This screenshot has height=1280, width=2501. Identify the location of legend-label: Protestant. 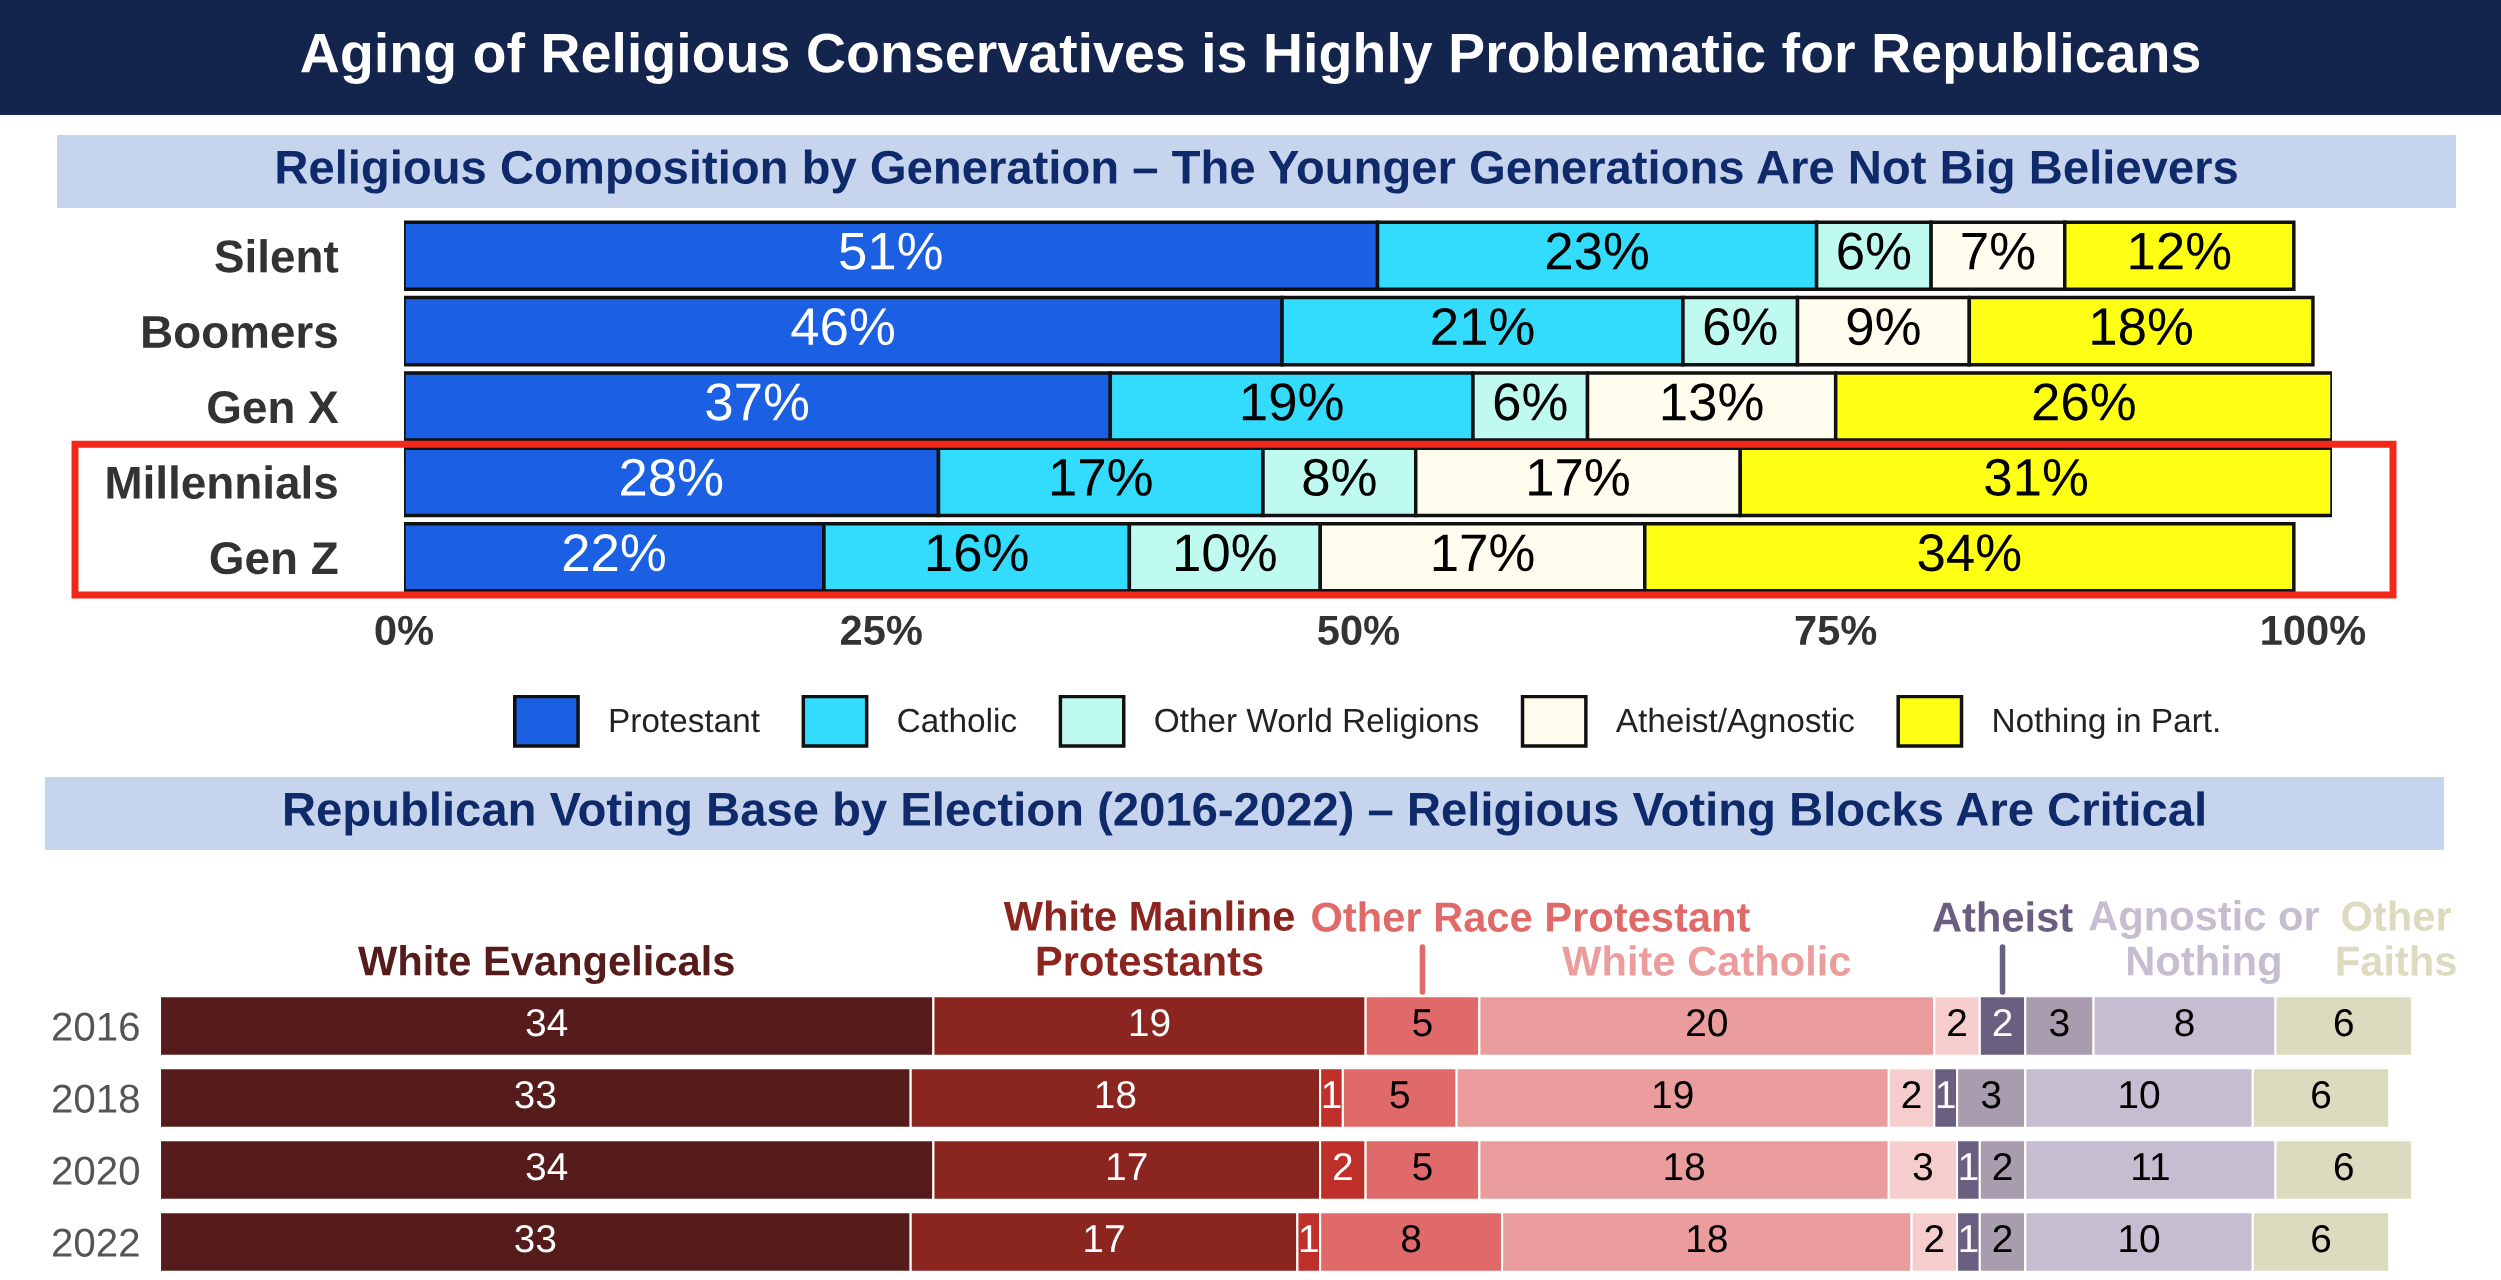
(685, 721).